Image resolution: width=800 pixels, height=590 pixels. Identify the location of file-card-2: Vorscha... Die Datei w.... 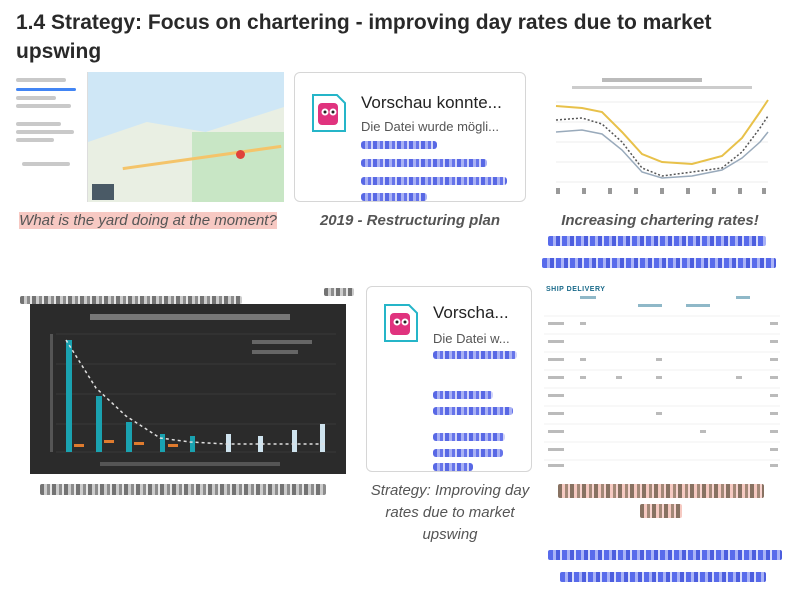
(449, 379).